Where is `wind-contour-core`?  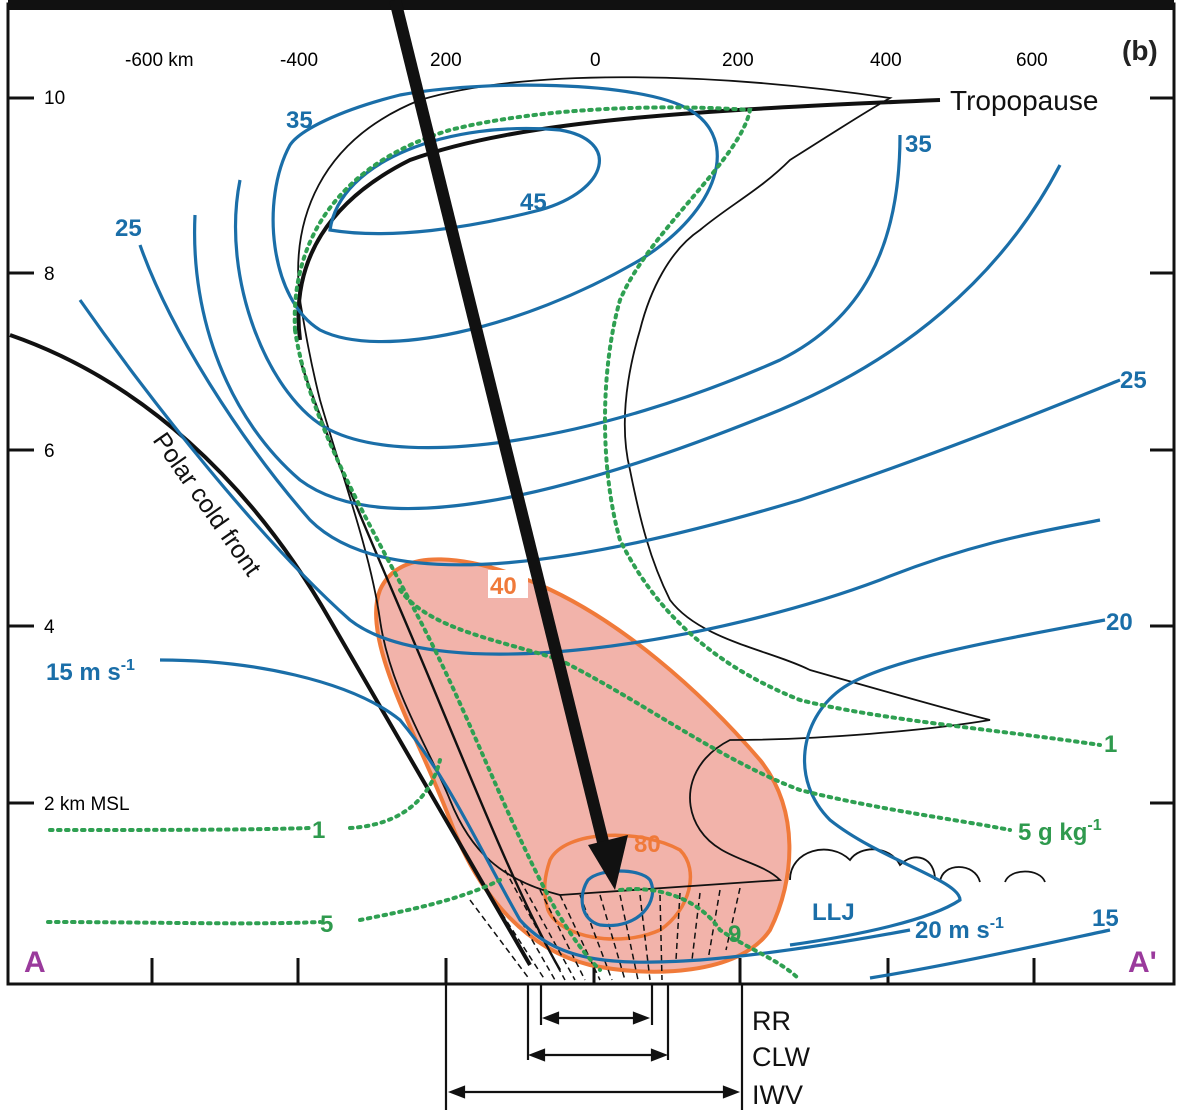 wind-contour-core is located at coordinates (617, 898).